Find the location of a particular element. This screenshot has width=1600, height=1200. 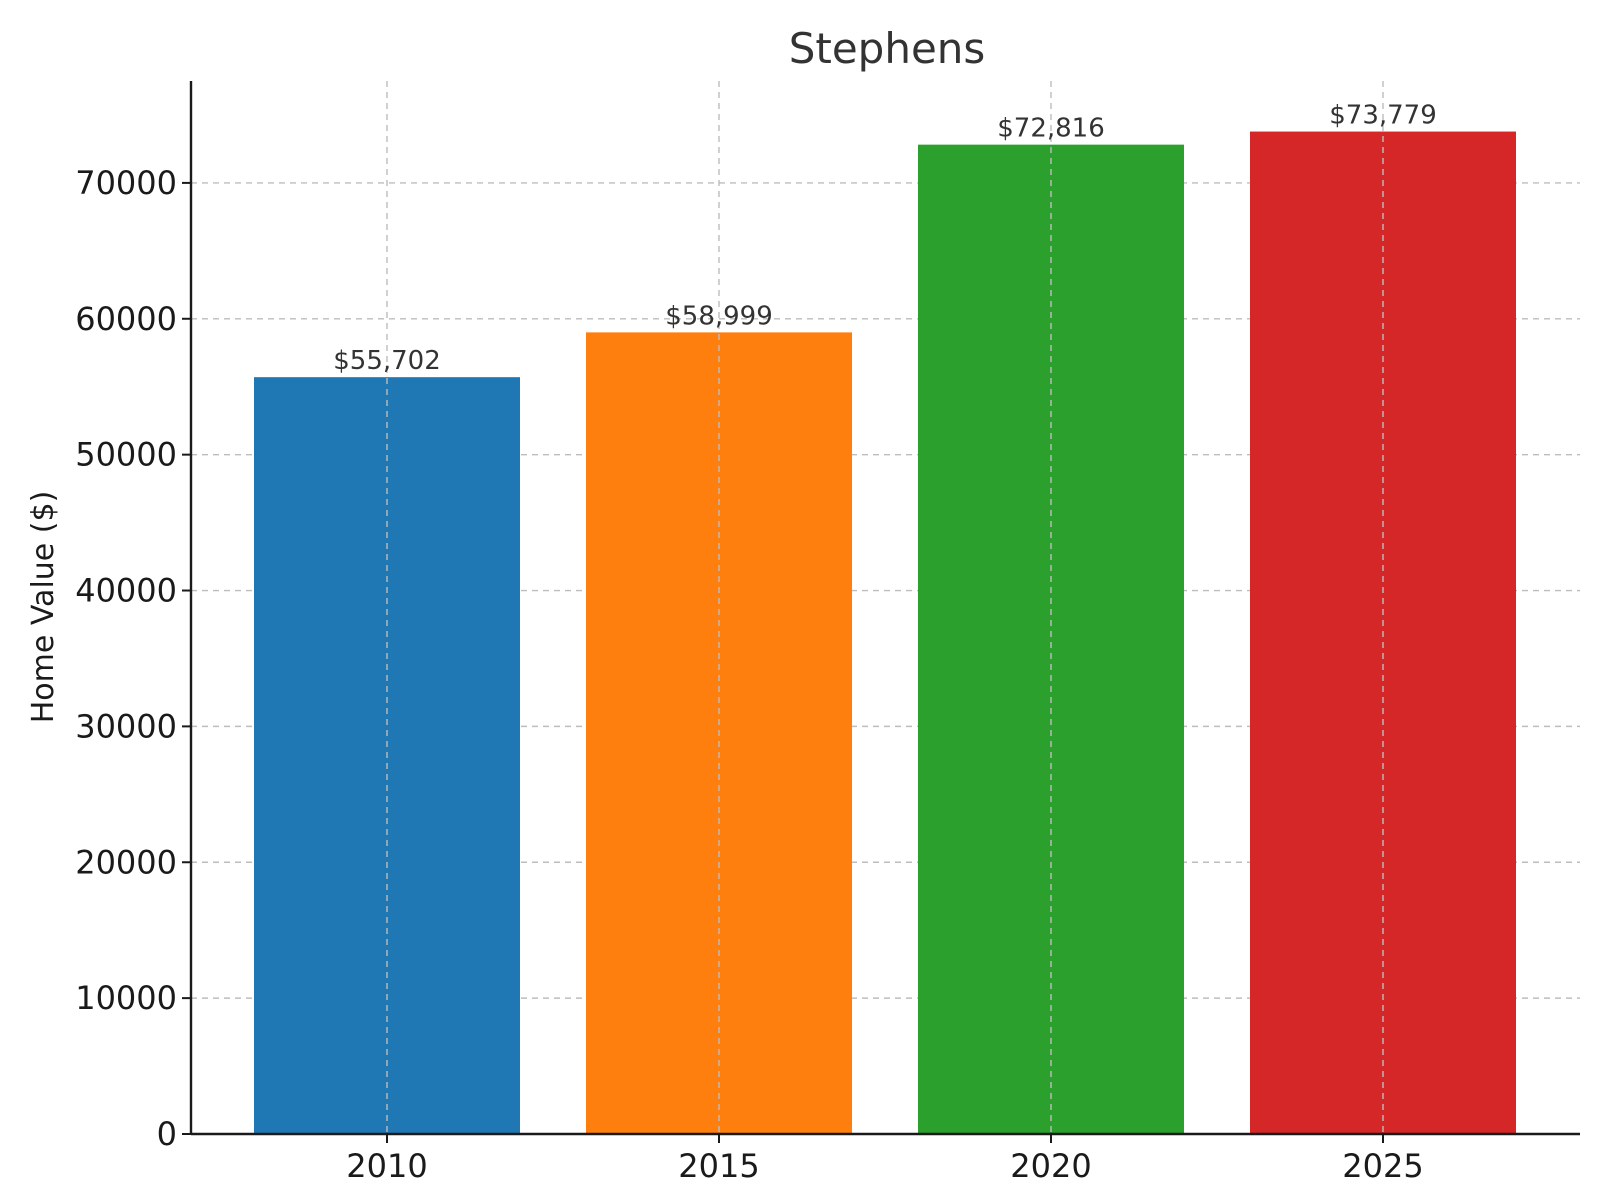

y-tick-label: 30000 is located at coordinates (126, 726).